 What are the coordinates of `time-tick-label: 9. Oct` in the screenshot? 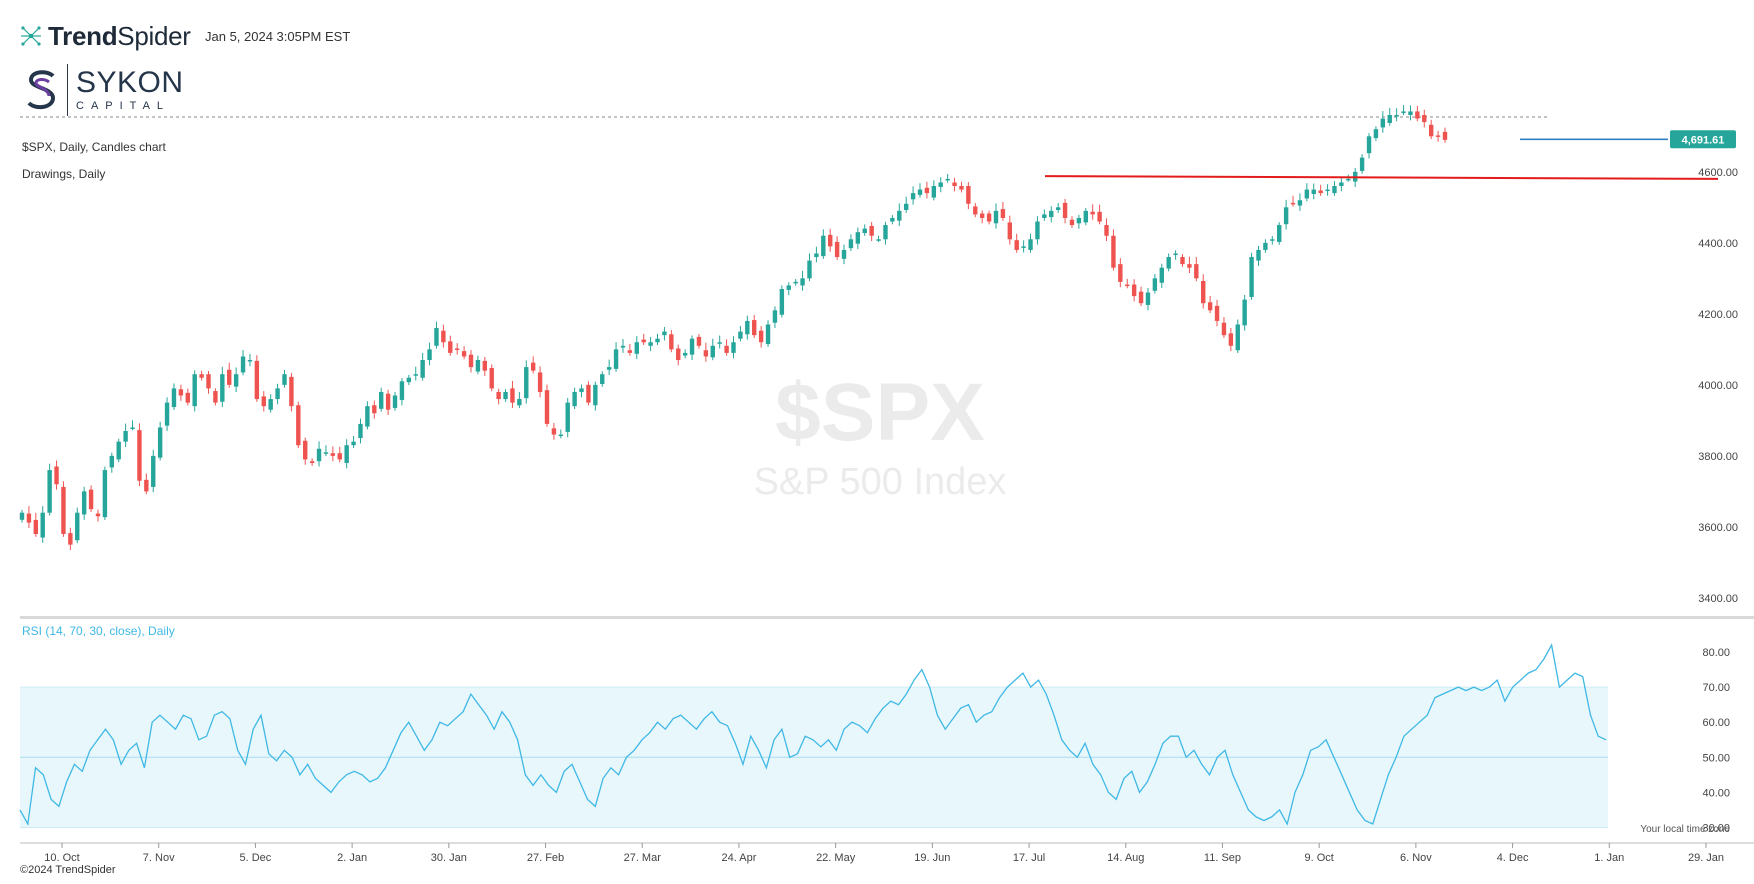 It's located at (1319, 858).